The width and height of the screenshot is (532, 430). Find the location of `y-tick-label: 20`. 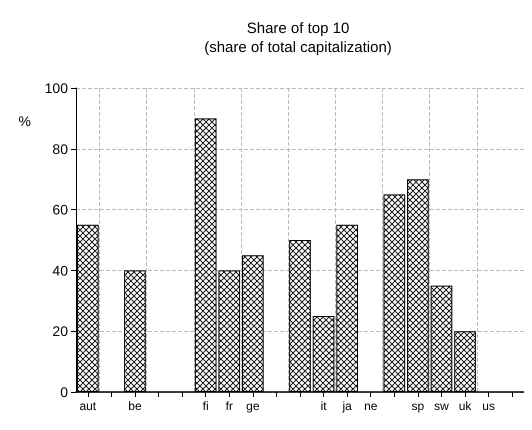

y-tick-label: 20 is located at coordinates (60, 331).